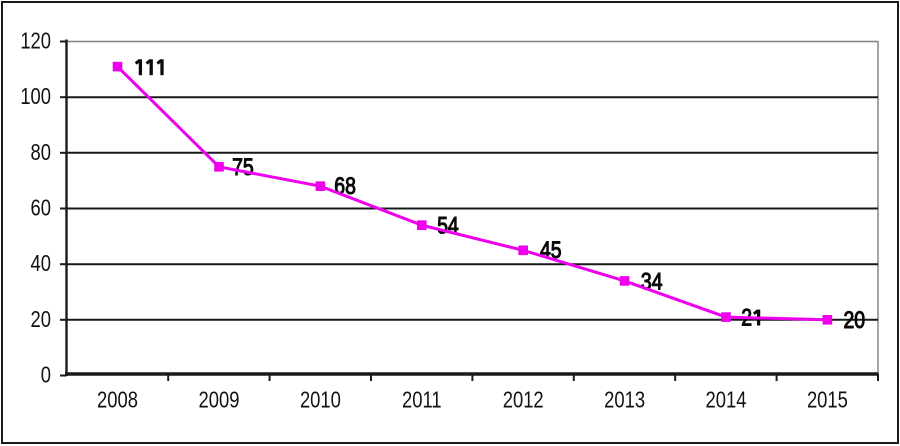  I want to click on svg-text: 2010, so click(320, 400).